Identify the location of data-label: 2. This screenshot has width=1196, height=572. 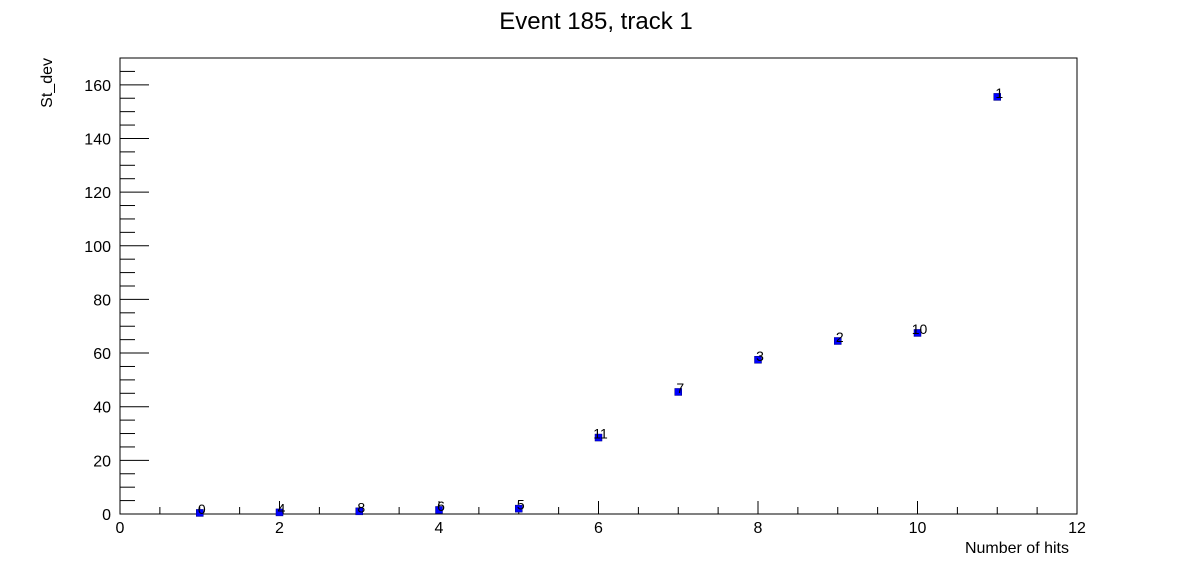
(840, 337).